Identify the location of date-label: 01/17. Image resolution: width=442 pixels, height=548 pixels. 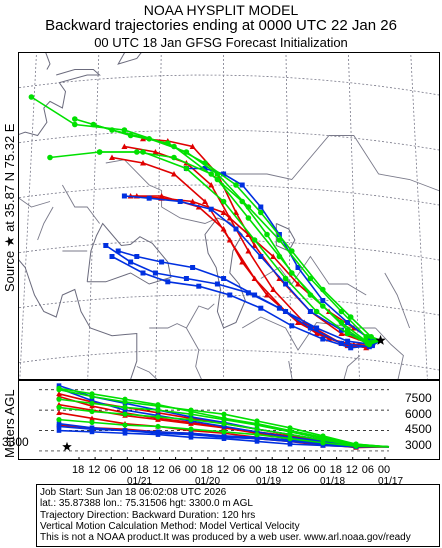
(391, 481).